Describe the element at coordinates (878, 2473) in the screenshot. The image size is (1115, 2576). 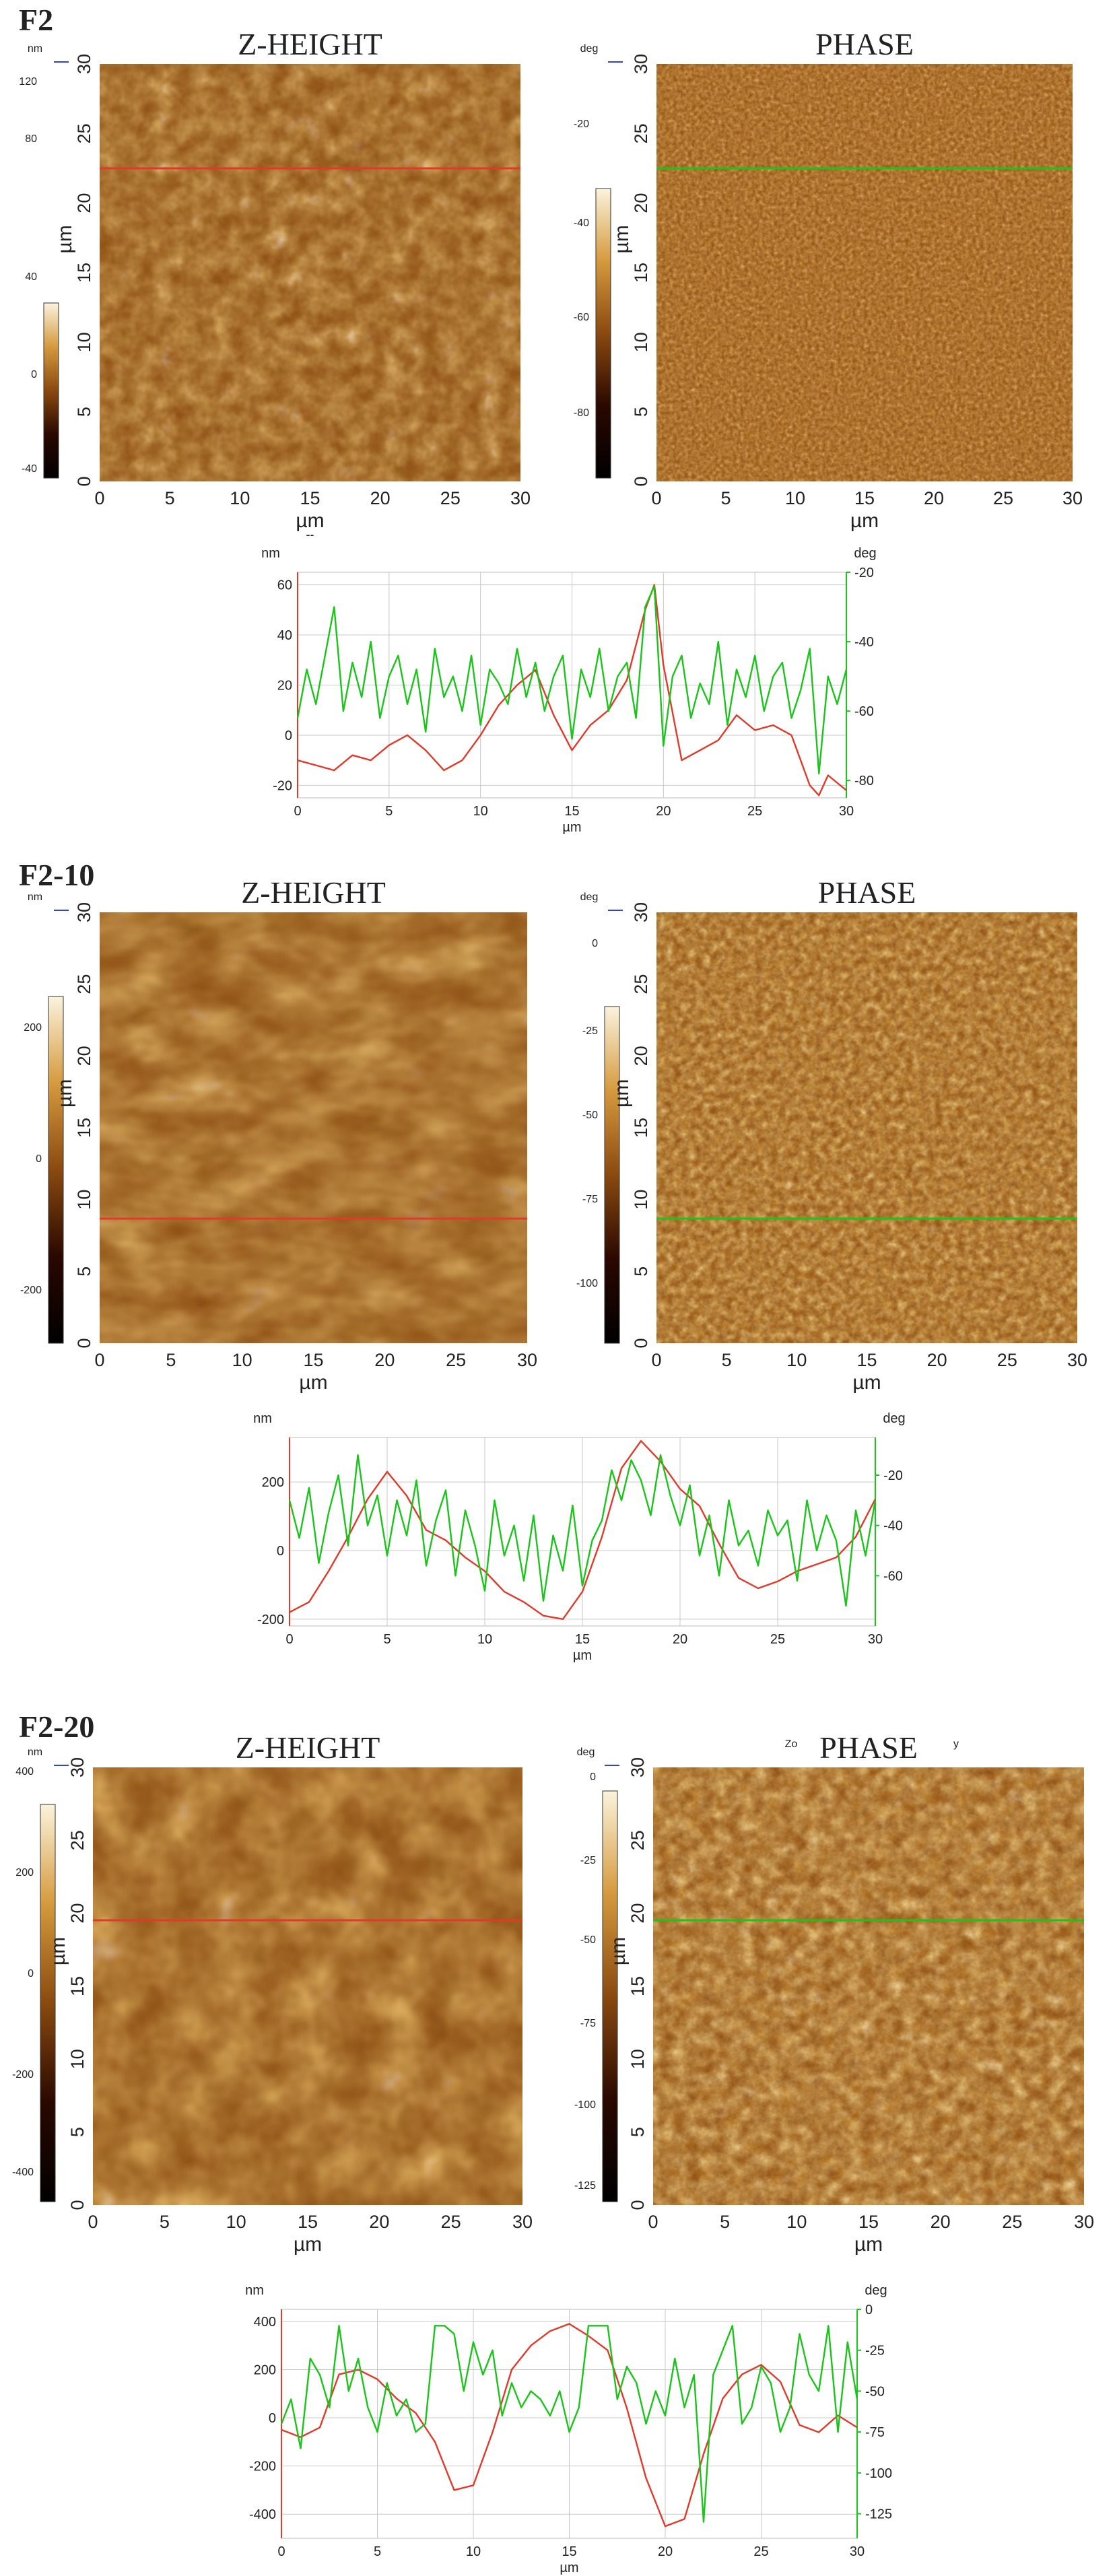
I see `y-right-tick-label: -100` at that location.